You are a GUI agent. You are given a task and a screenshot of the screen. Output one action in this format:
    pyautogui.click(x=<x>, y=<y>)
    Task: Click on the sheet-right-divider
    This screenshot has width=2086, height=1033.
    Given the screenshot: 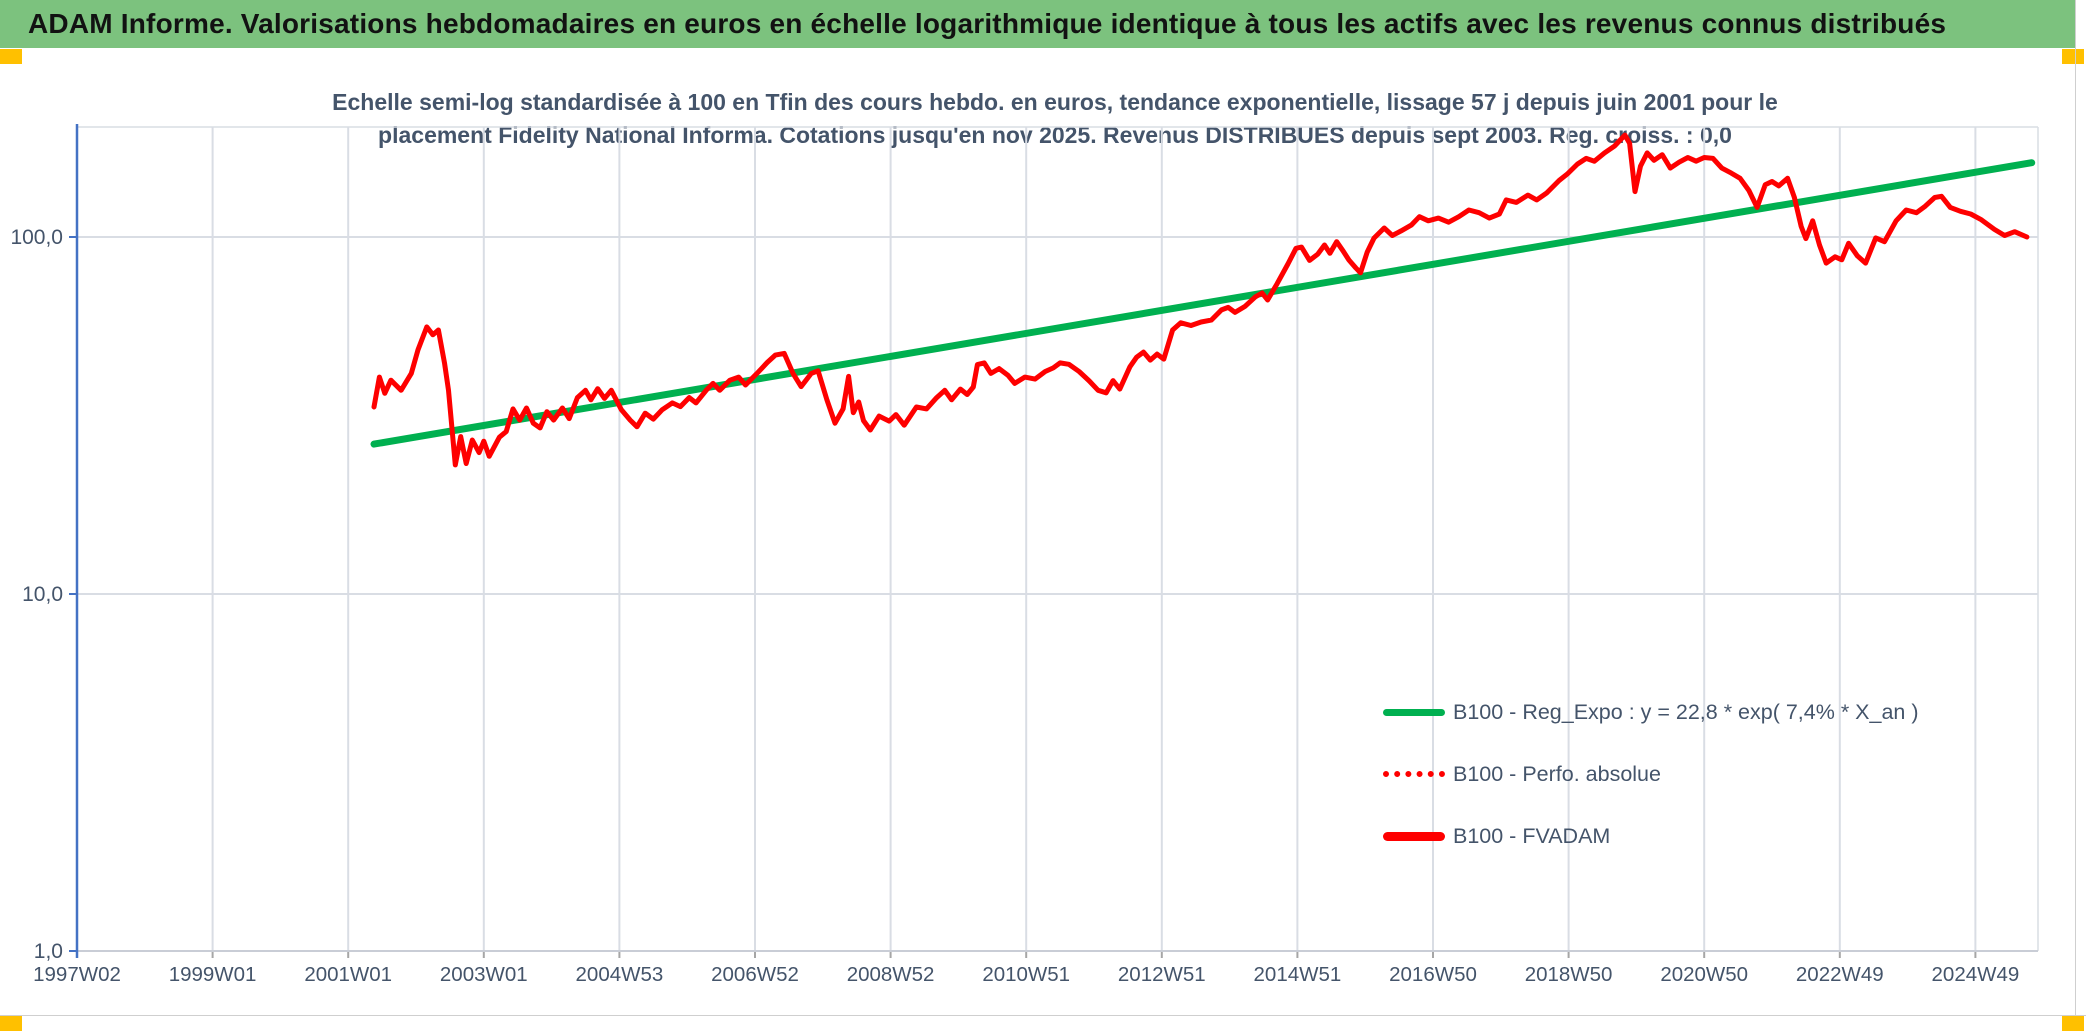 What is the action you would take?
    pyautogui.click(x=2075, y=507)
    